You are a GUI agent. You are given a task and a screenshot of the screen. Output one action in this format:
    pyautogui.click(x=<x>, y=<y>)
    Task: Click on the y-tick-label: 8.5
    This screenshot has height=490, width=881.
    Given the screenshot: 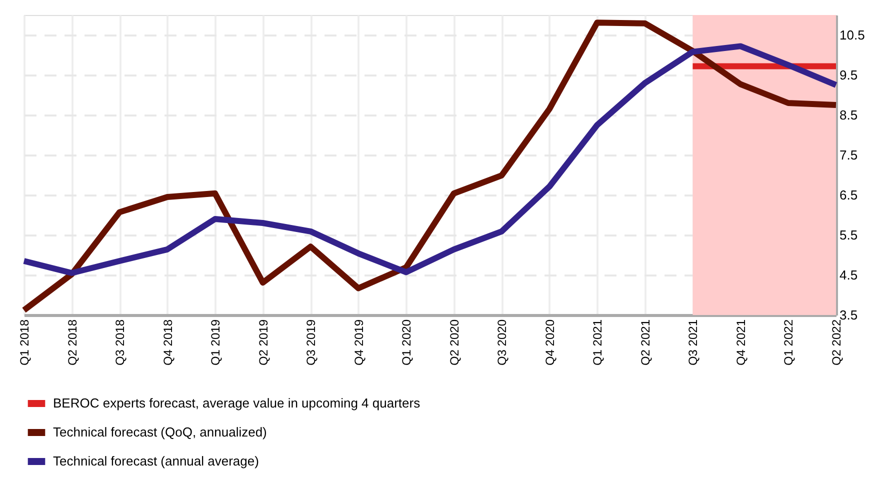 What is the action you would take?
    pyautogui.click(x=849, y=115)
    